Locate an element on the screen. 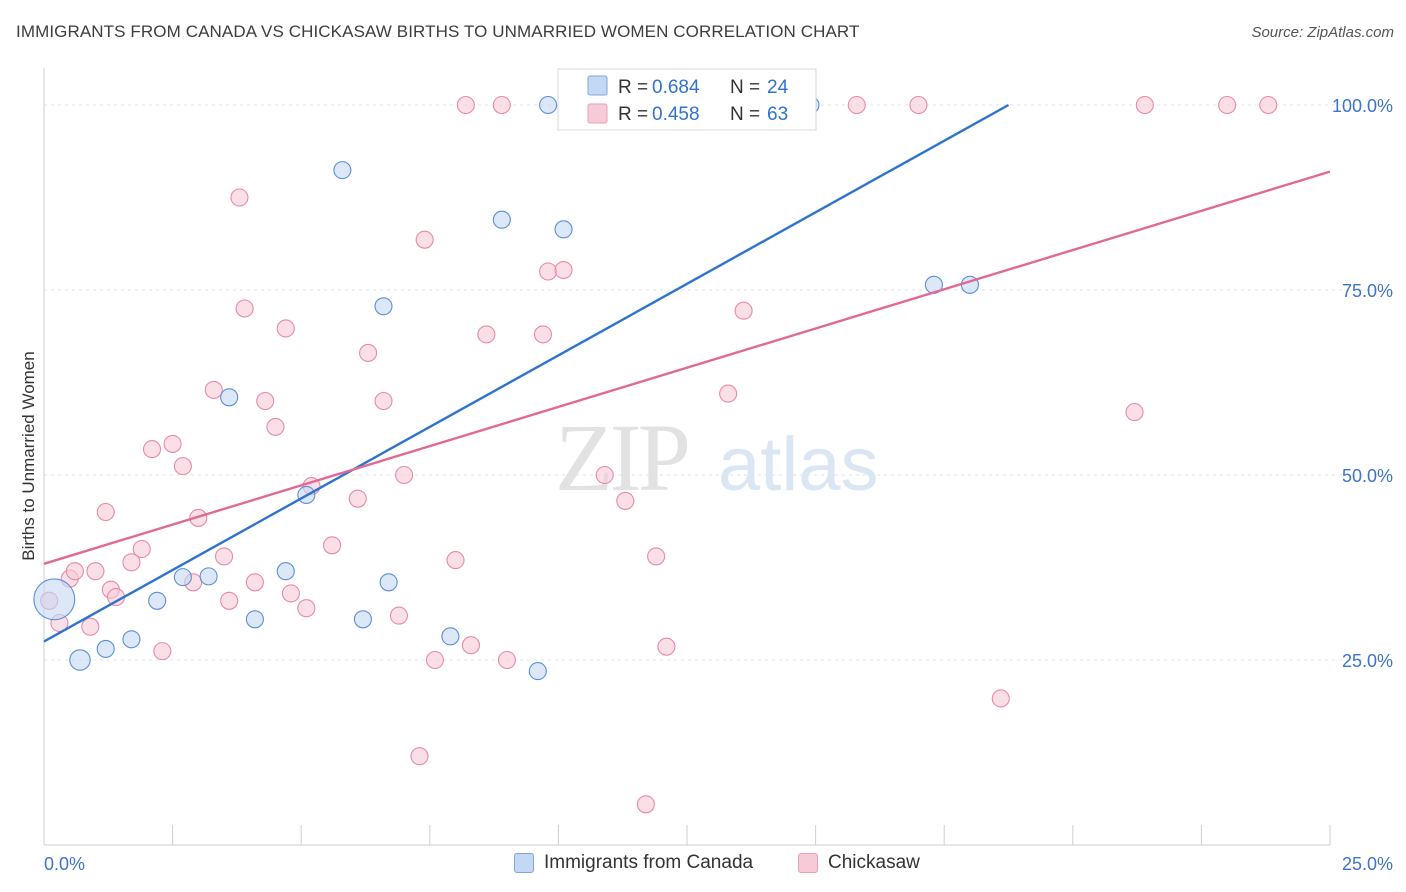 The image size is (1406, 892). legend-box: R = 0.684 N = 24 R = 0.458 N = 63 is located at coordinates (687, 99).